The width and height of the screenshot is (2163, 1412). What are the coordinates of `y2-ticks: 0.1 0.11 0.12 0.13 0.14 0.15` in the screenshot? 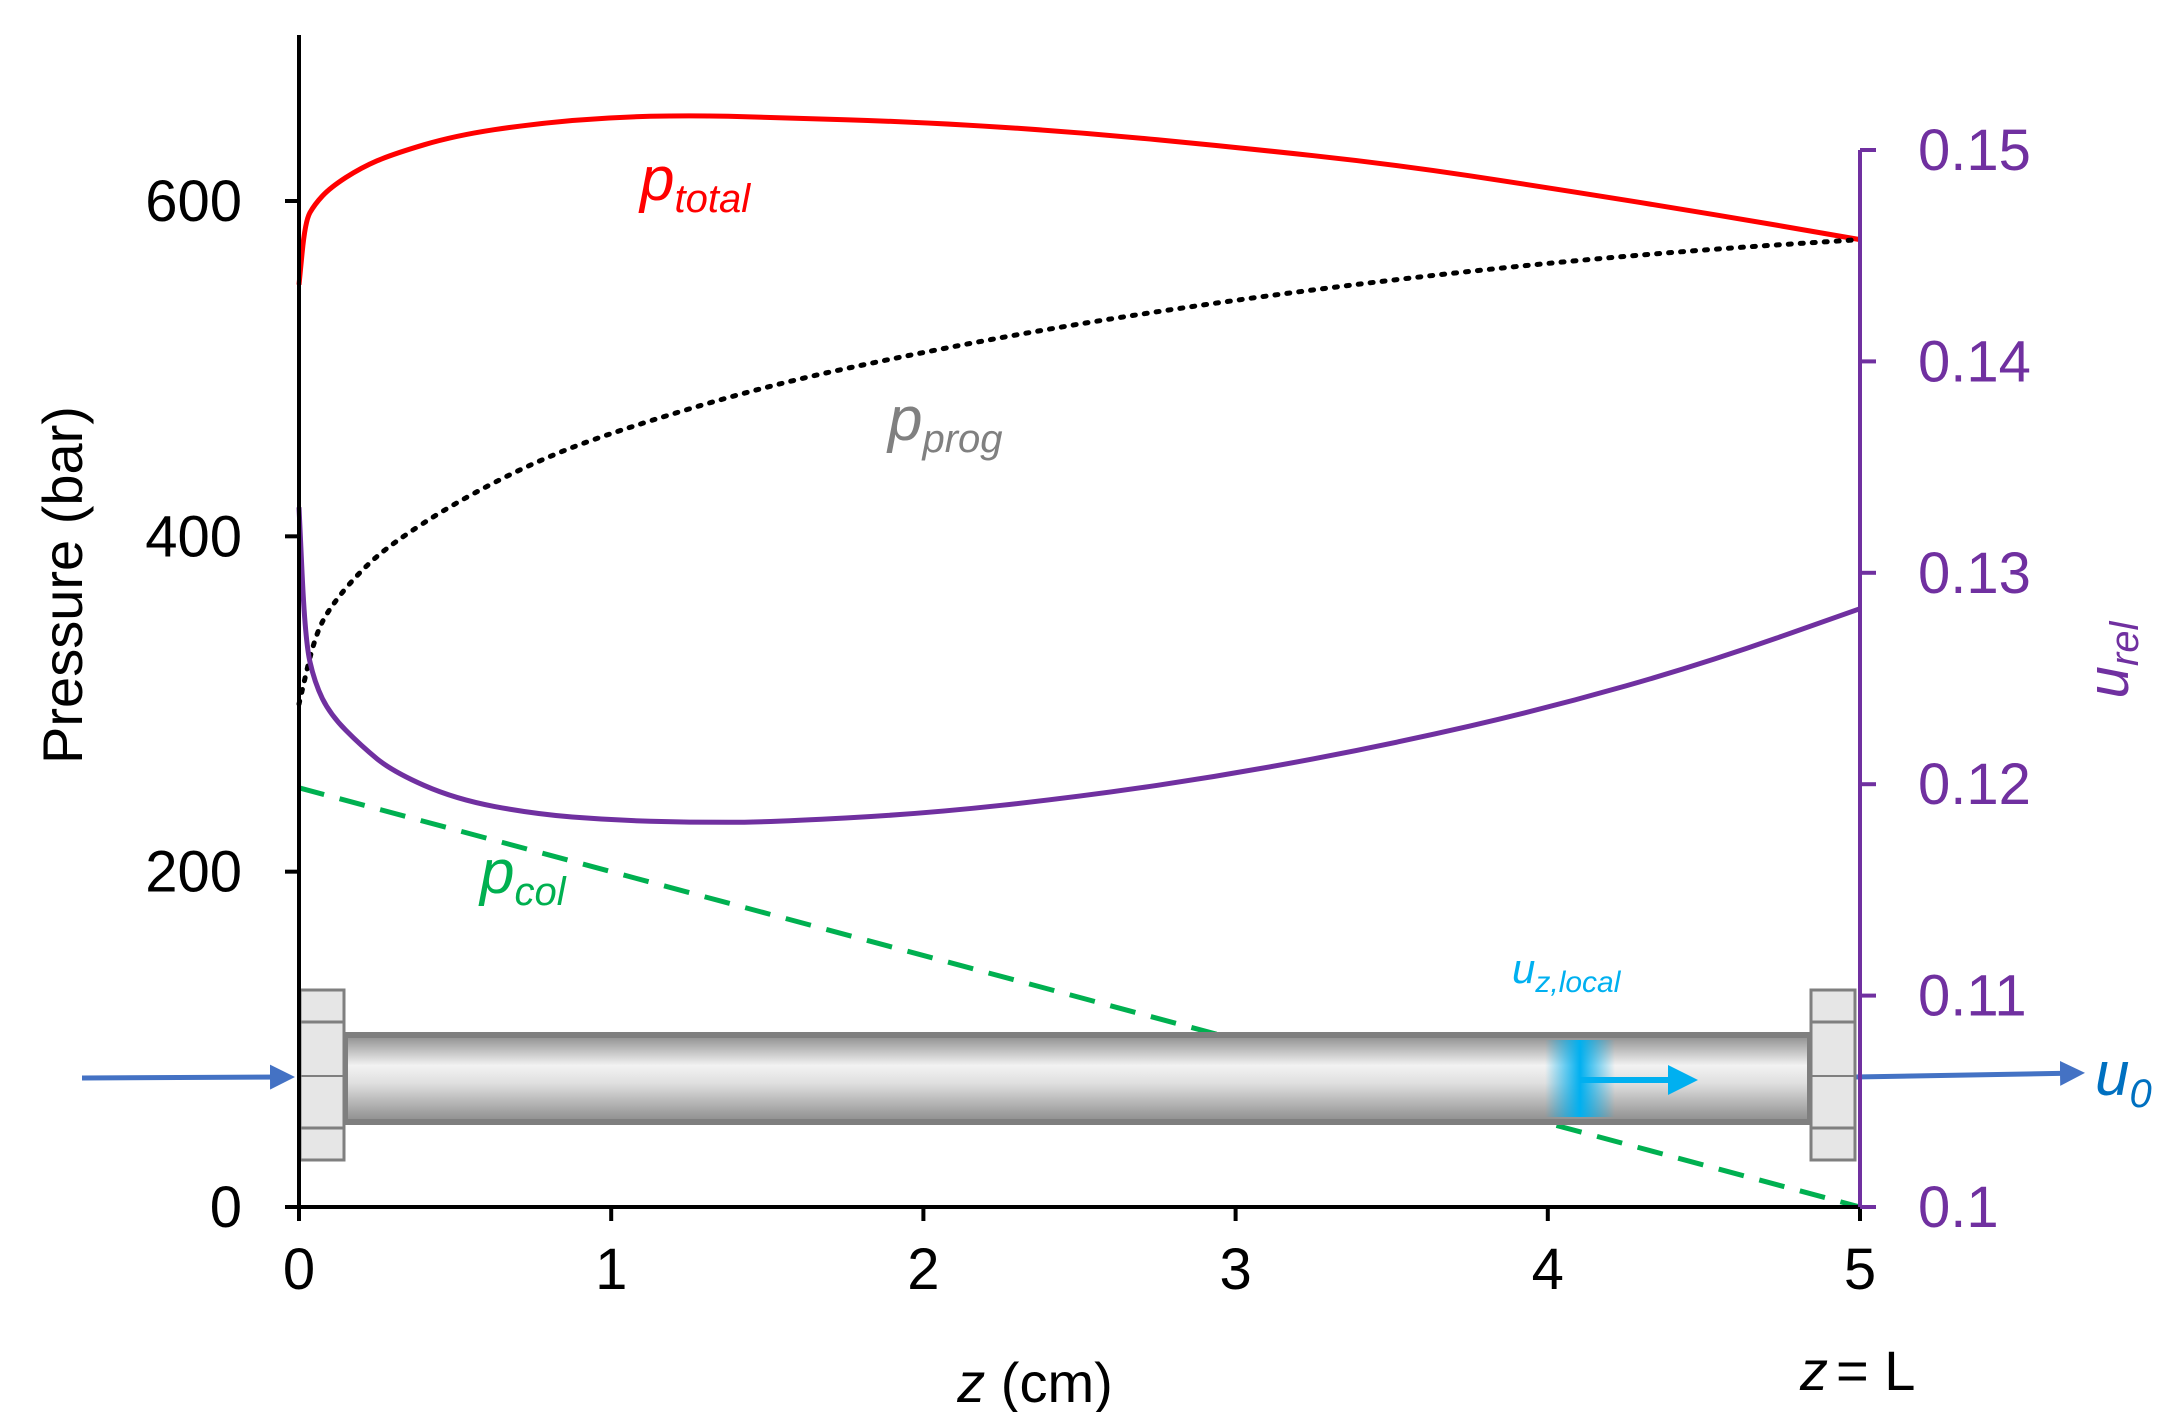 It's located at (1945, 679).